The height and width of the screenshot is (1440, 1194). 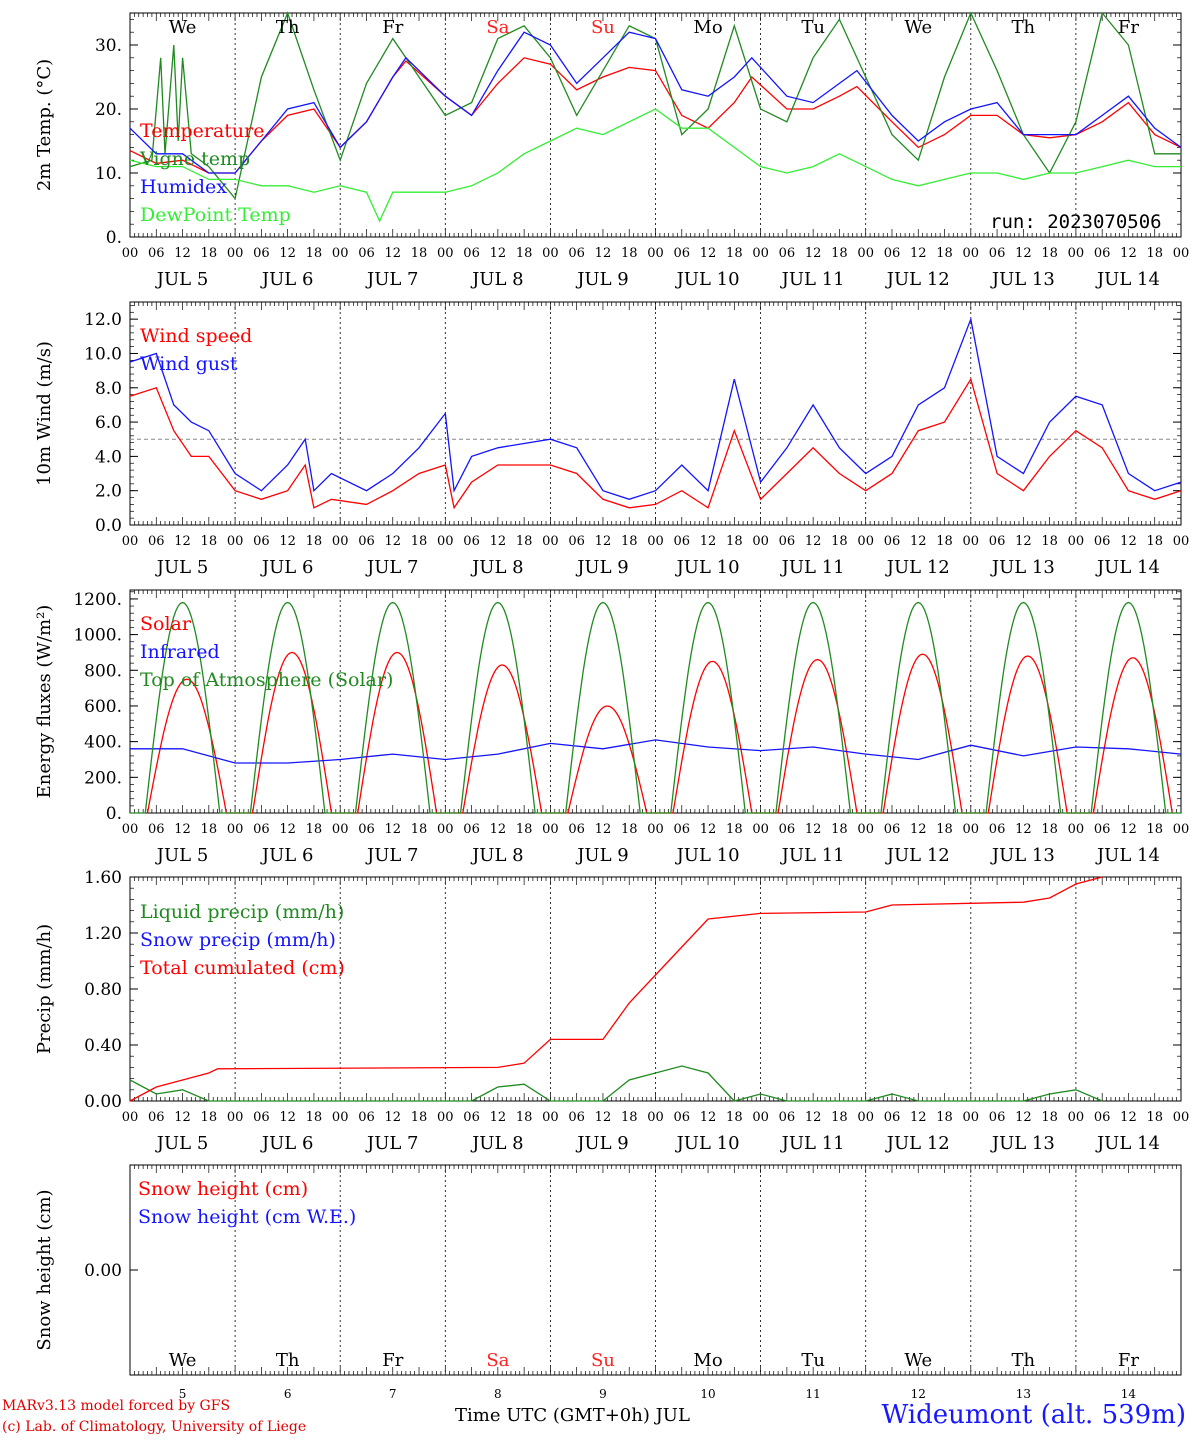 What do you see at coordinates (238, 940) in the screenshot?
I see `legend-entry: Snow precip (mm/h)` at bounding box center [238, 940].